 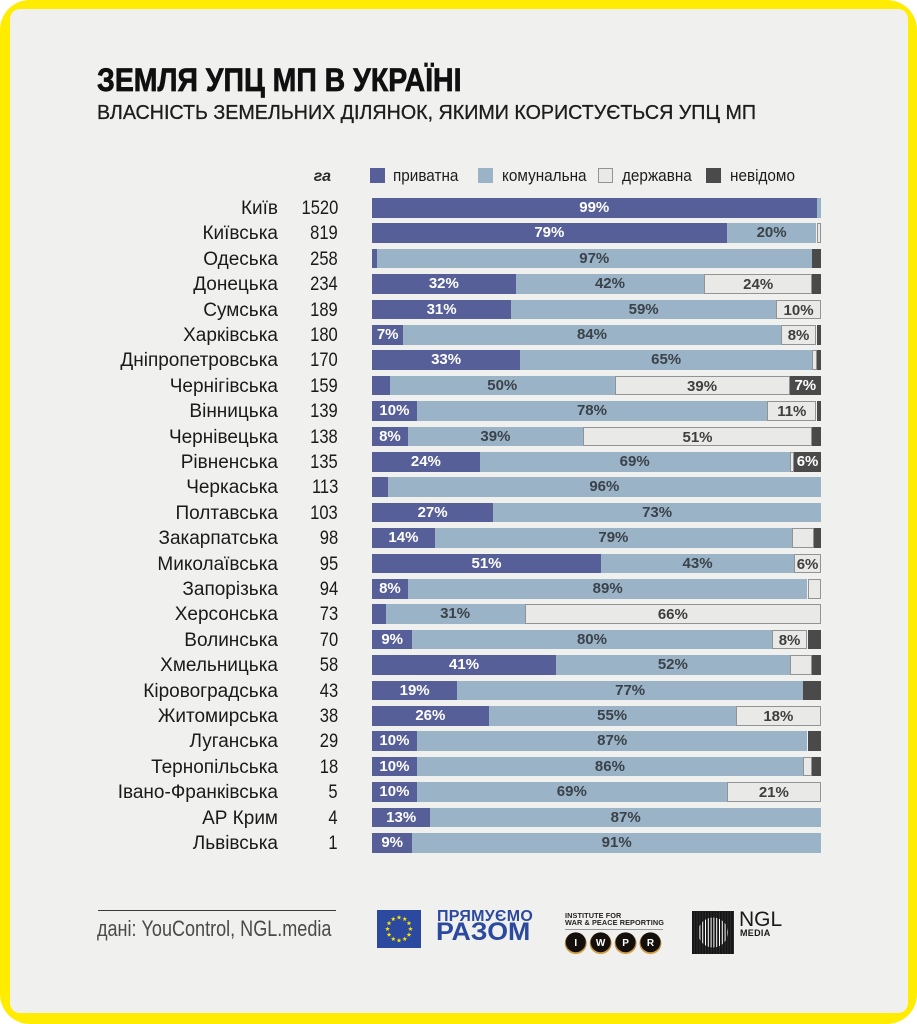 I want to click on svg-text: I, so click(x=575, y=943).